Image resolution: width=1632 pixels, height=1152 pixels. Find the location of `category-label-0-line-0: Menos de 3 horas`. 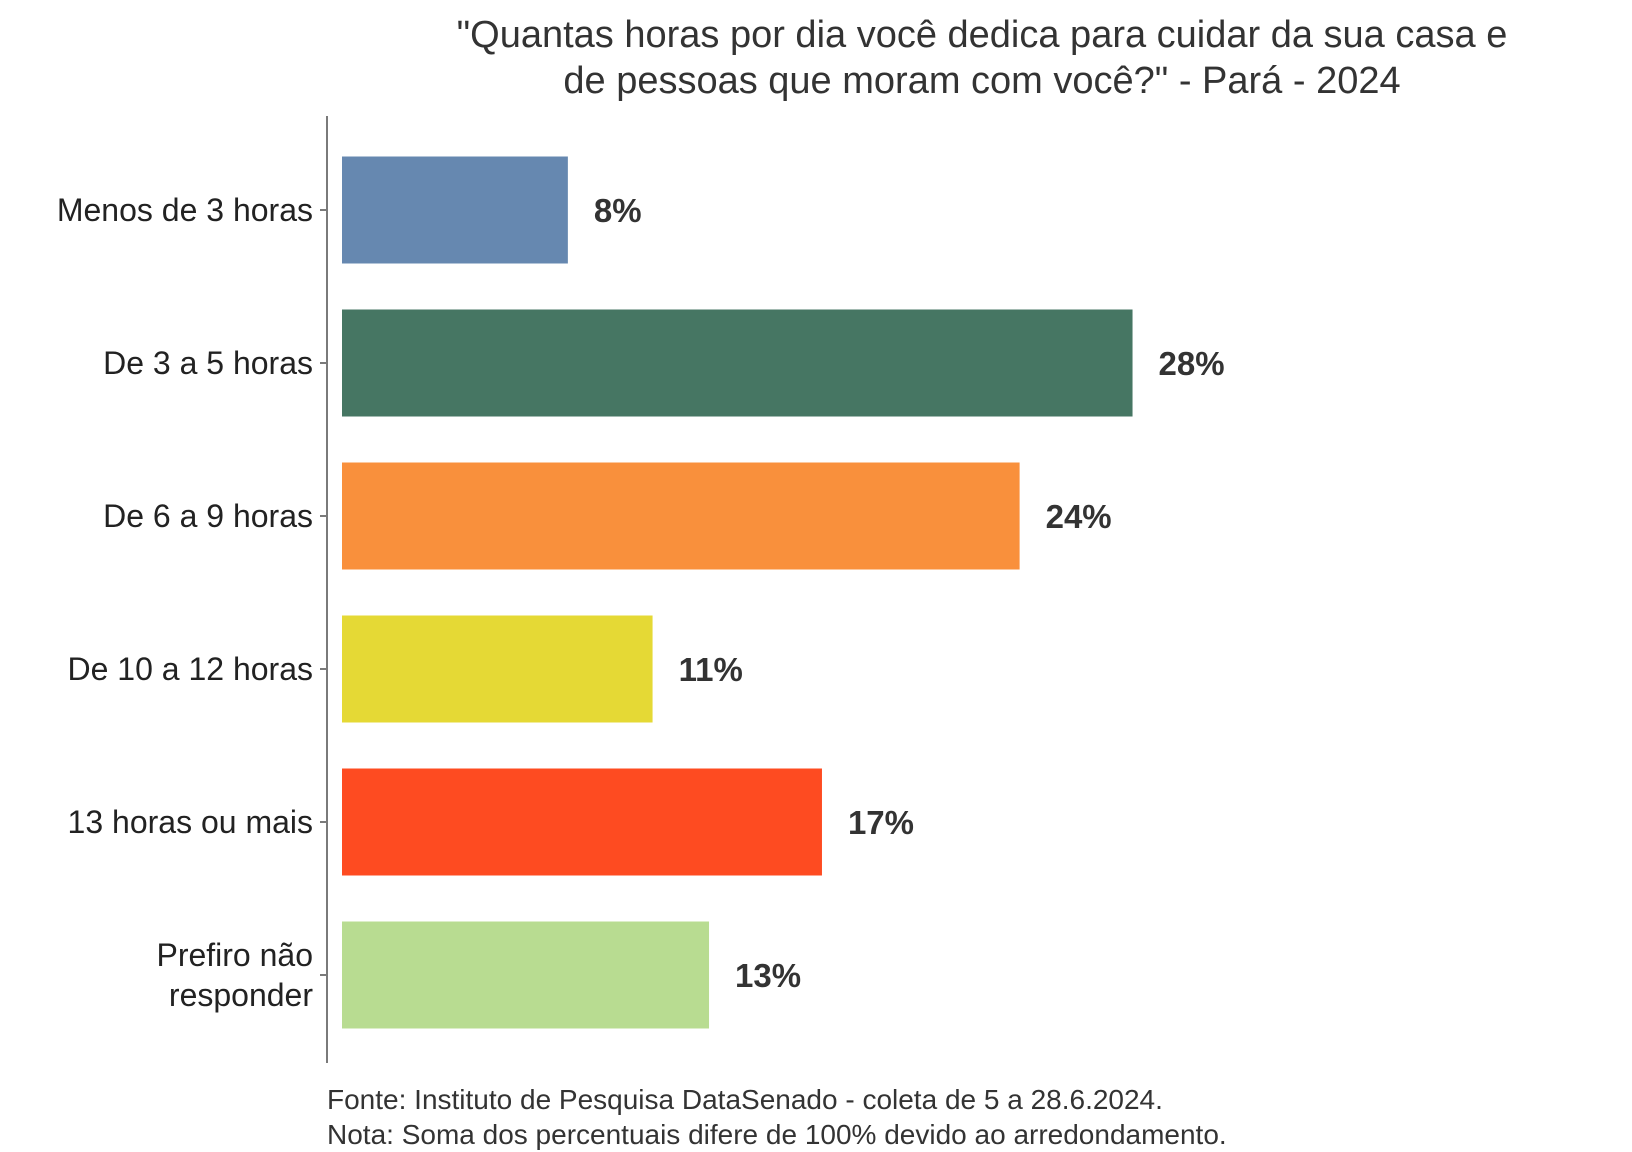

category-label-0-line-0: Menos de 3 horas is located at coordinates (185, 210).